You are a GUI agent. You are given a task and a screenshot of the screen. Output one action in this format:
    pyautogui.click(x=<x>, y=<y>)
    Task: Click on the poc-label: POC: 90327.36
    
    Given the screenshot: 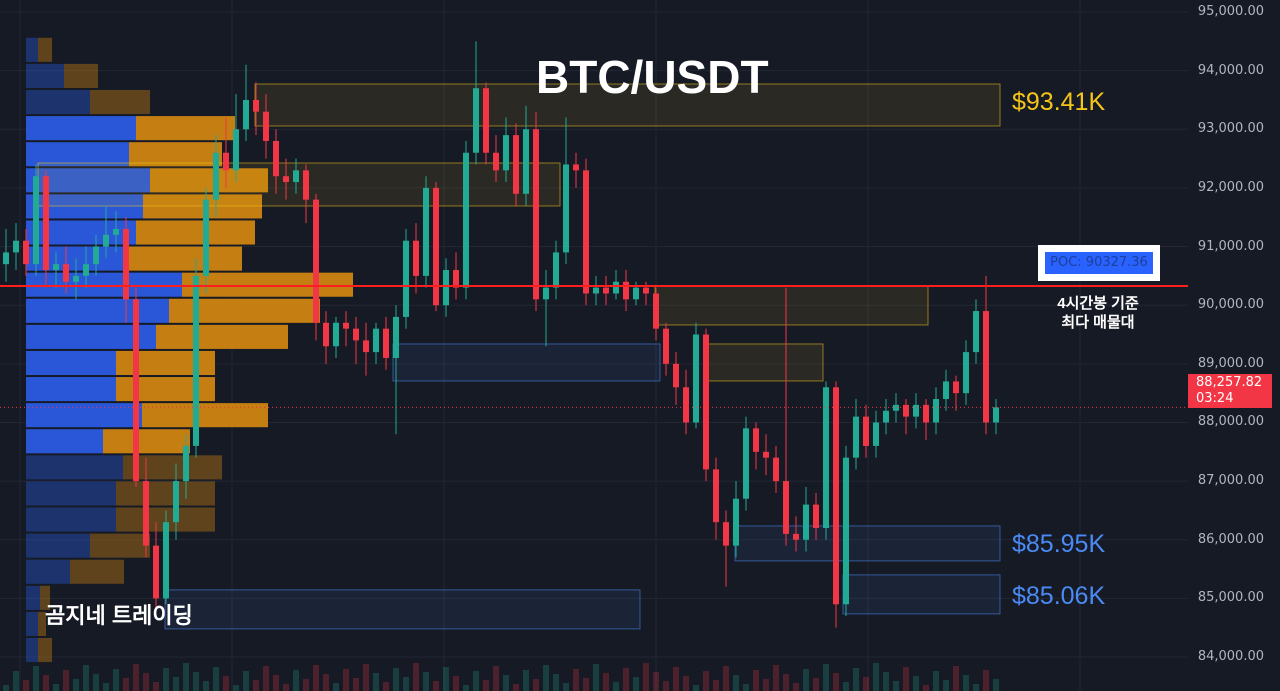 What is the action you would take?
    pyautogui.click(x=1099, y=263)
    